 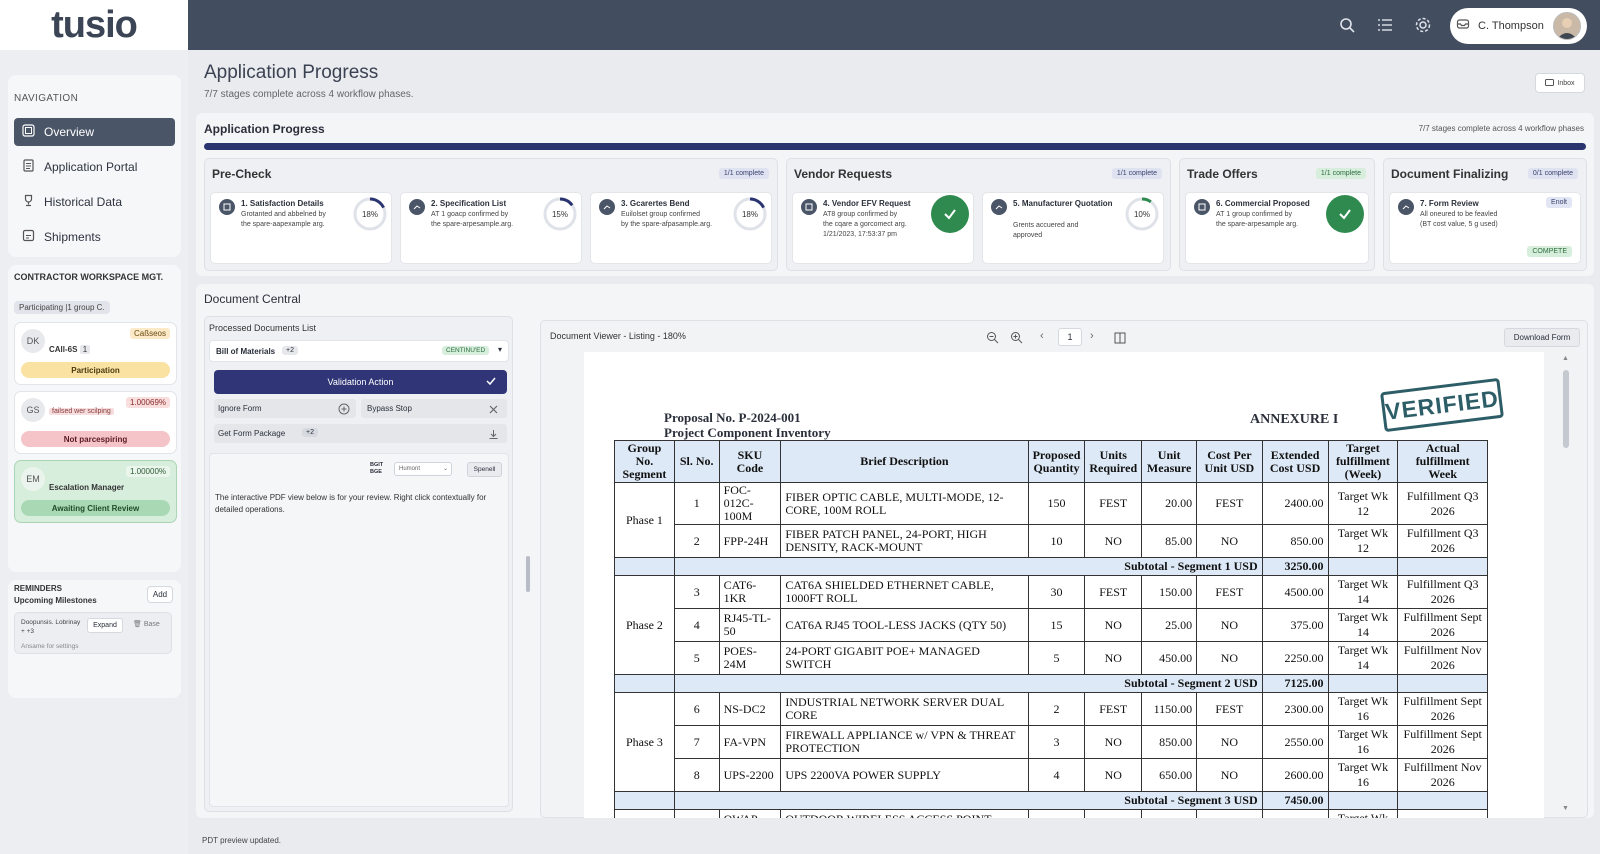 I want to click on add-reminder-button: Add, so click(x=160, y=594).